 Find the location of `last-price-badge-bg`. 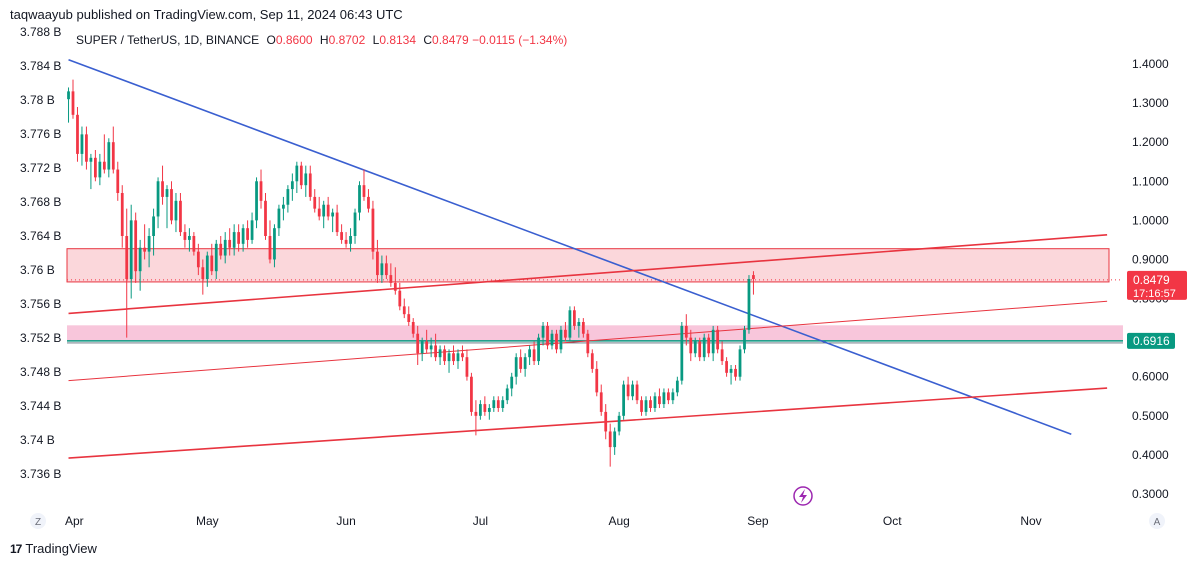

last-price-badge-bg is located at coordinates (1157, 285).